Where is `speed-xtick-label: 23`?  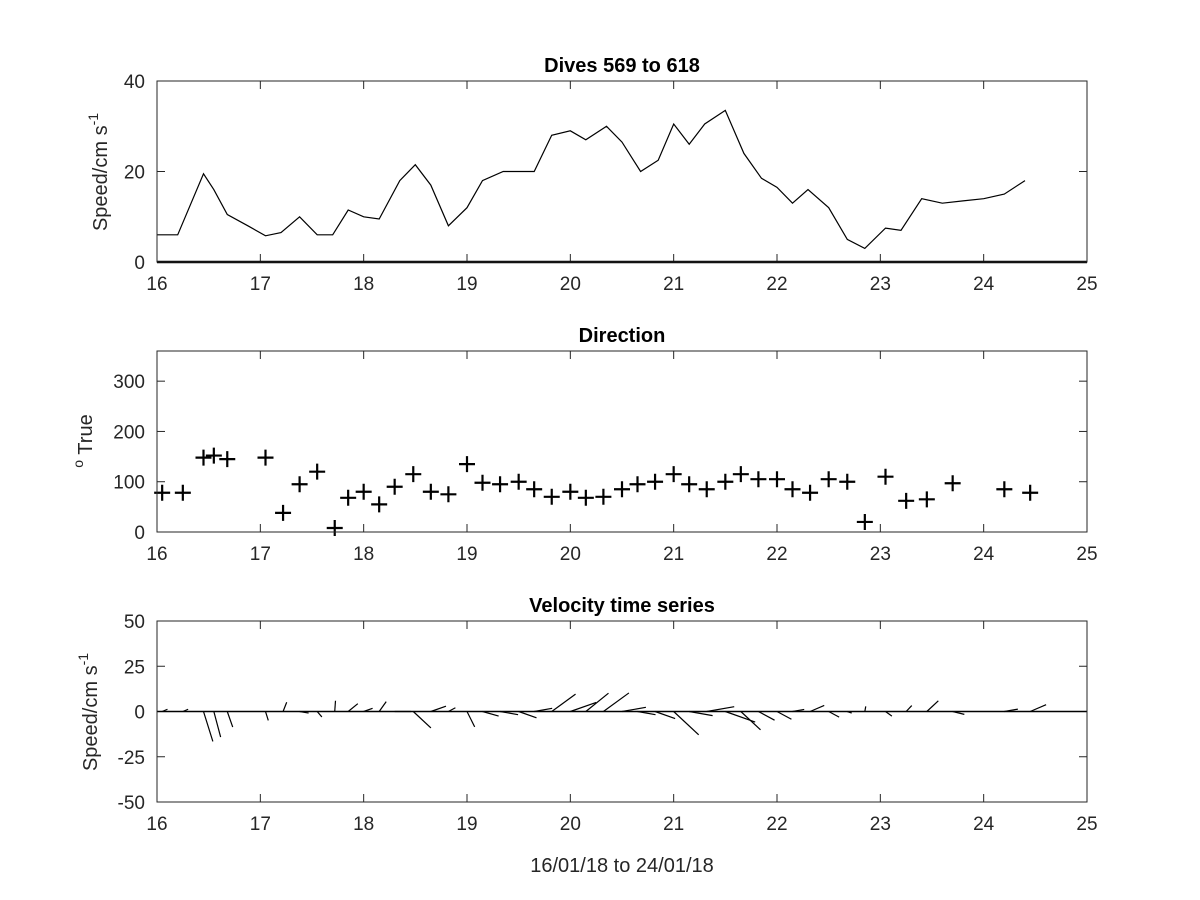 speed-xtick-label: 23 is located at coordinates (880, 284).